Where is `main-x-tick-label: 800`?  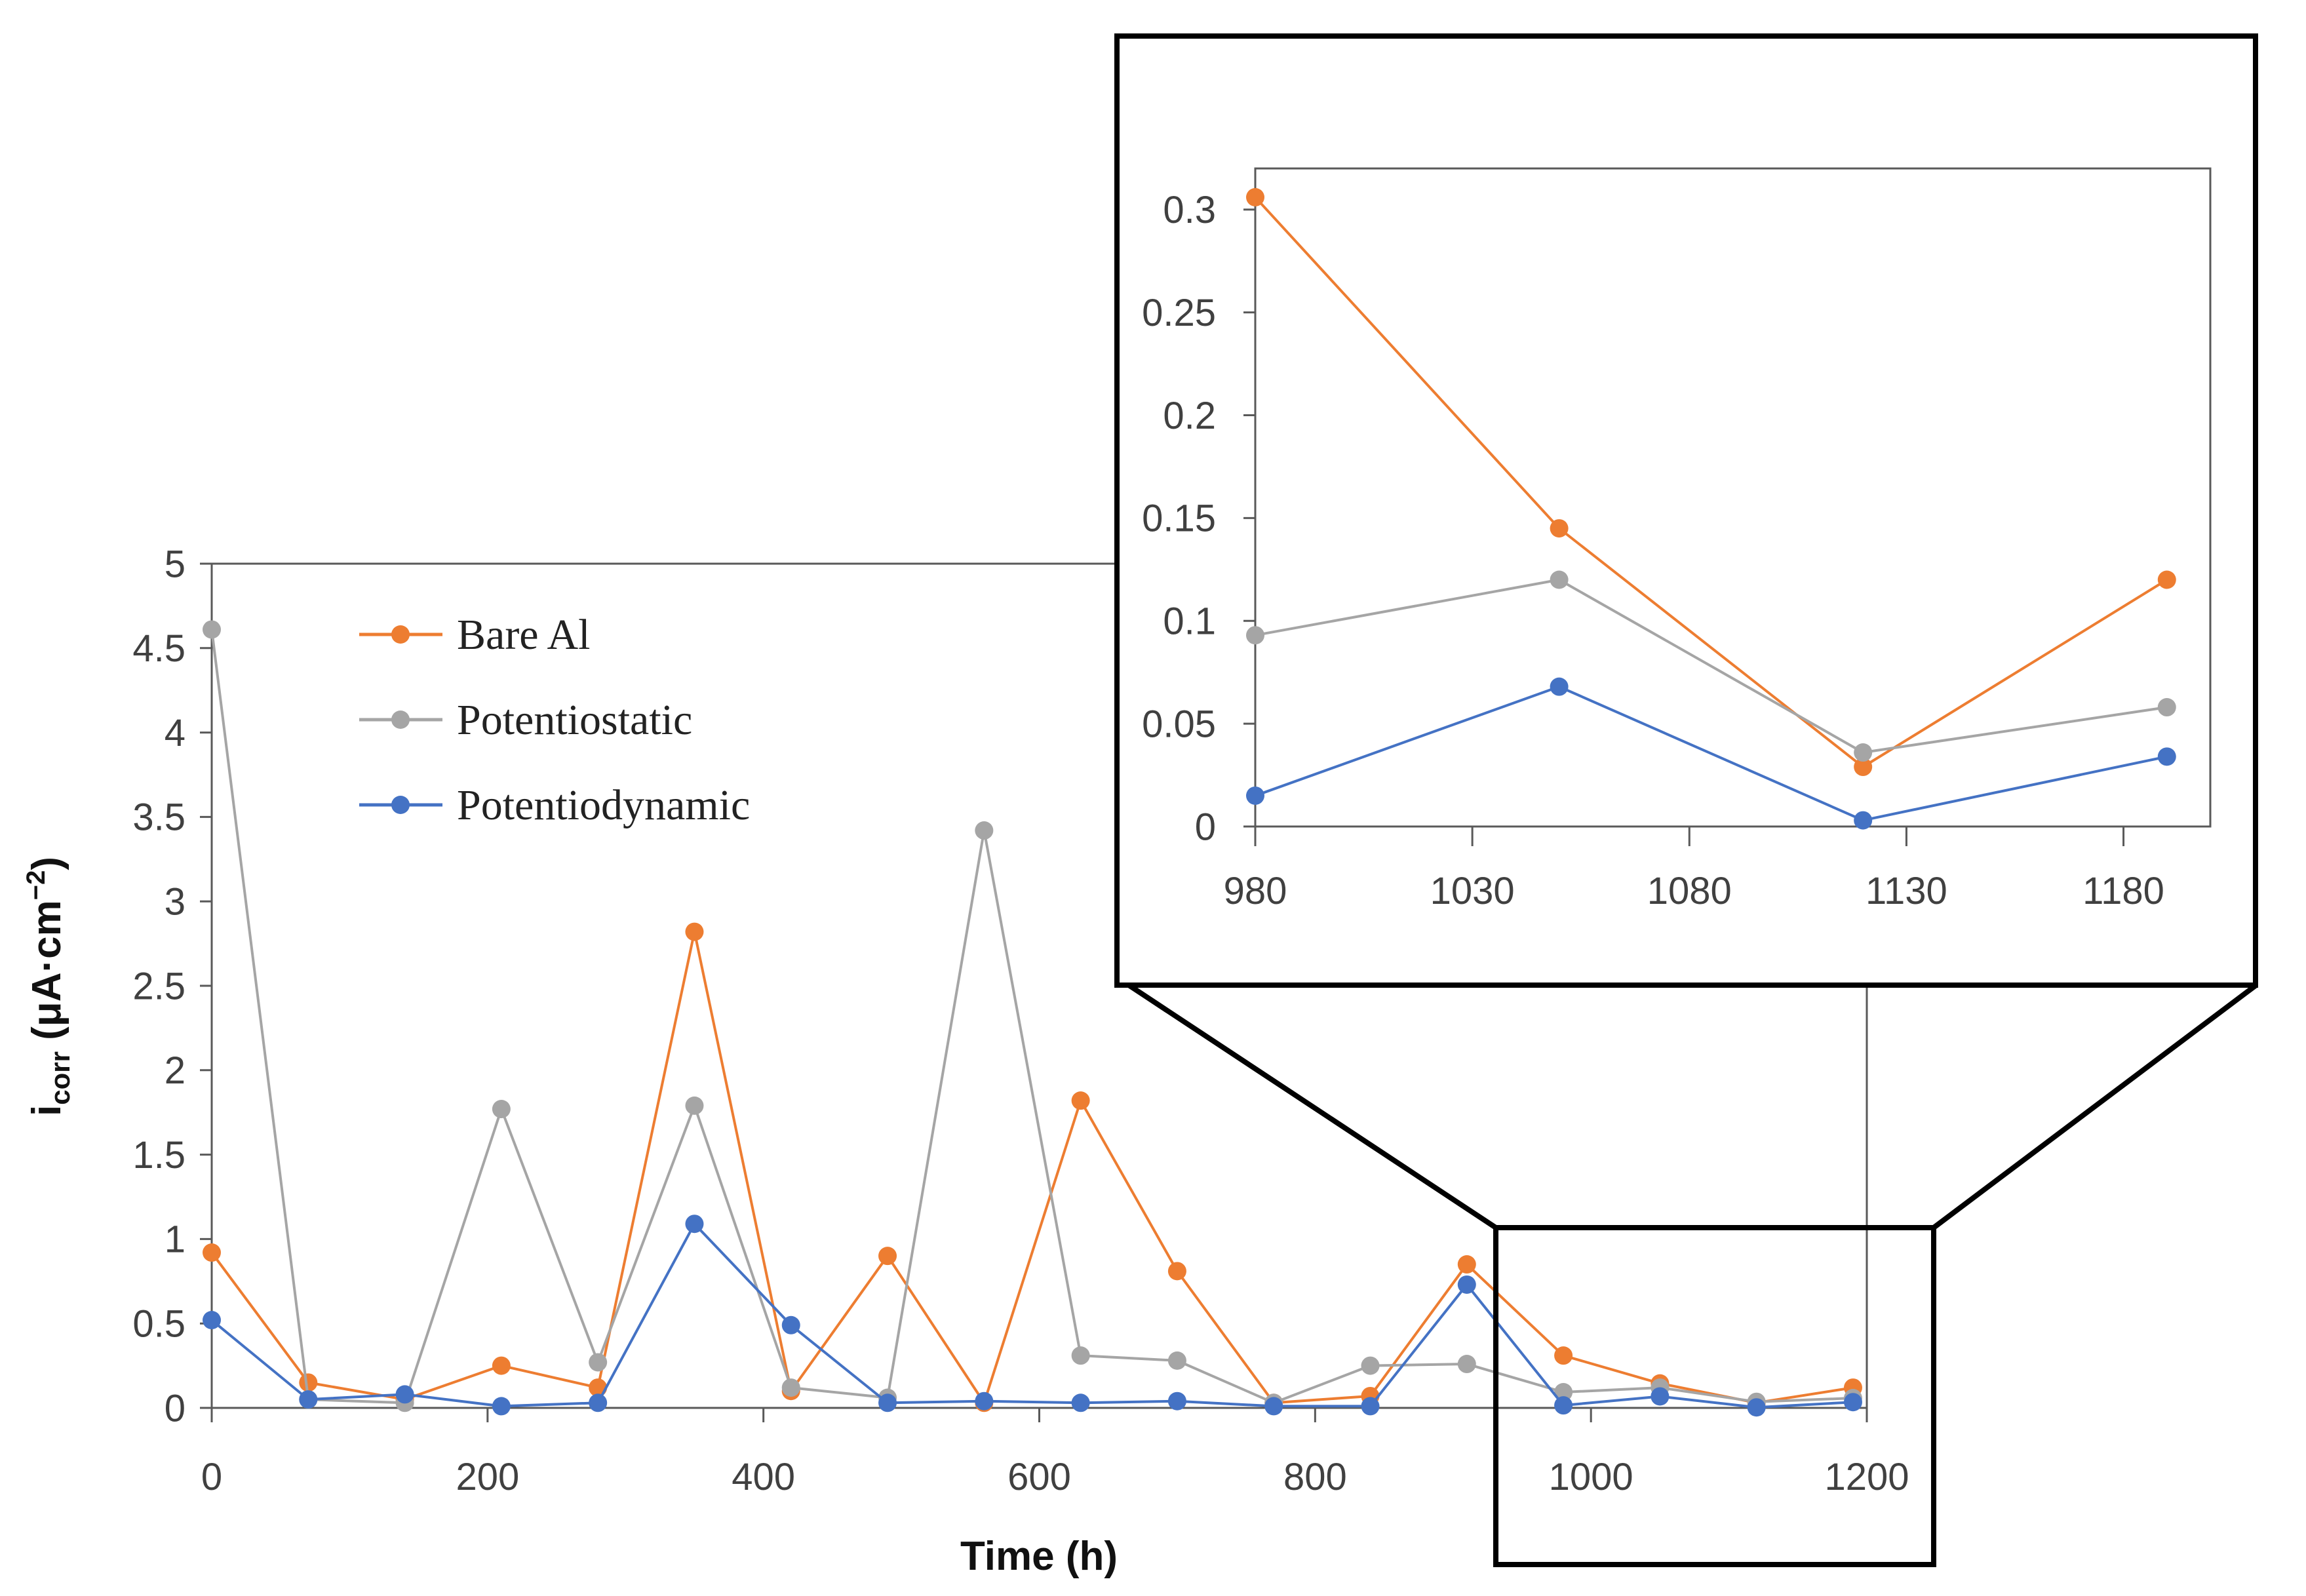 main-x-tick-label: 800 is located at coordinates (1315, 1477).